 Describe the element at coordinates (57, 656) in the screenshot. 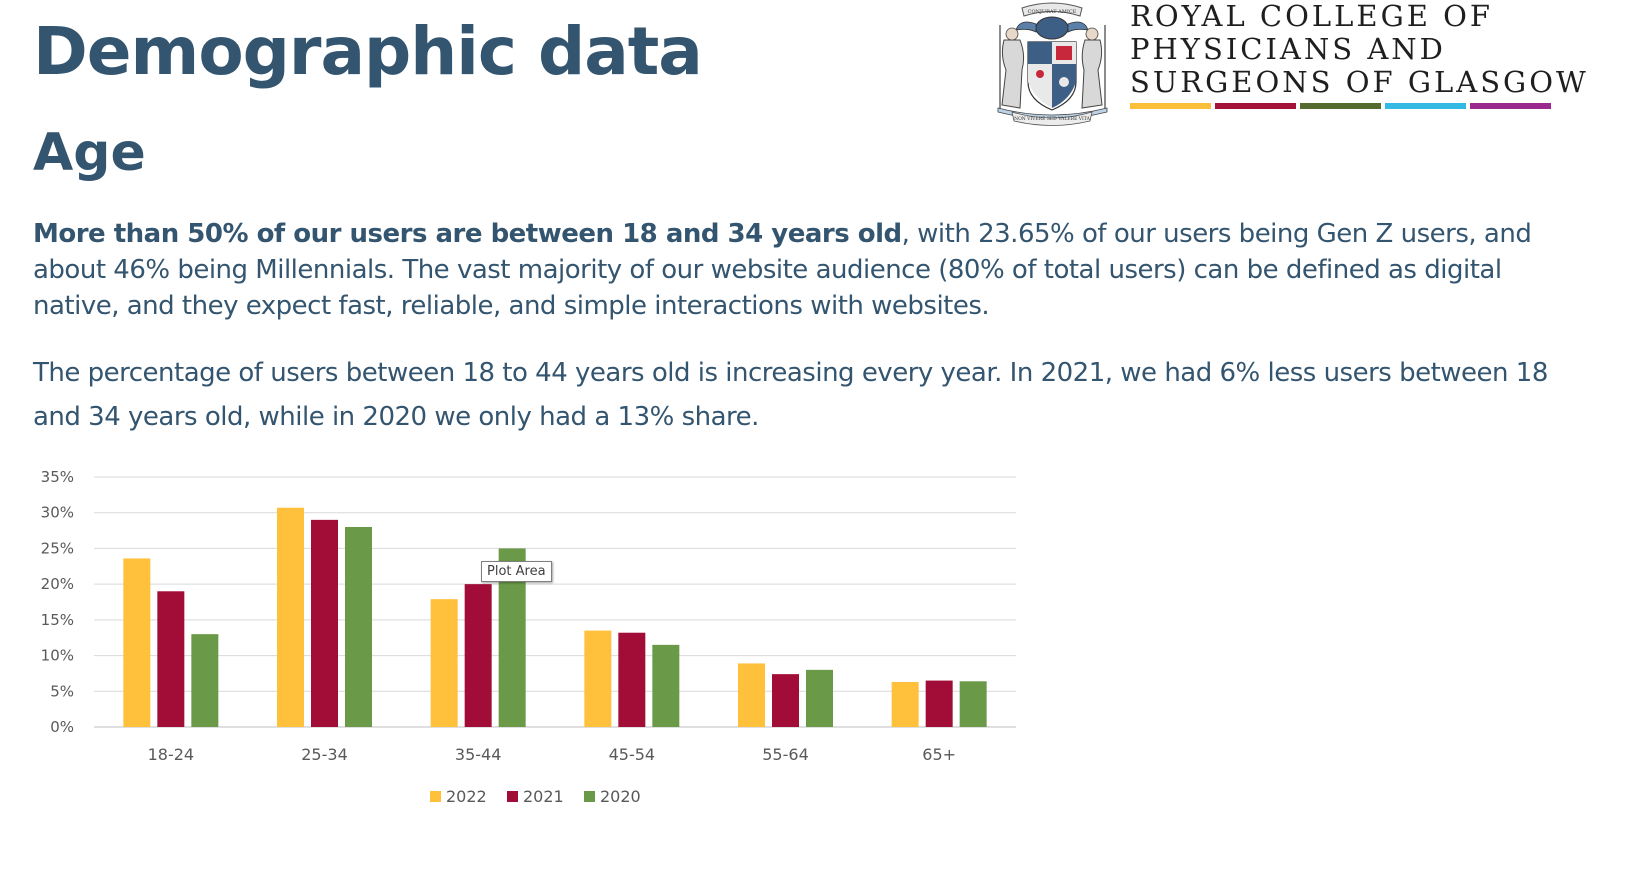

I see `y-tick-label: 10%` at that location.